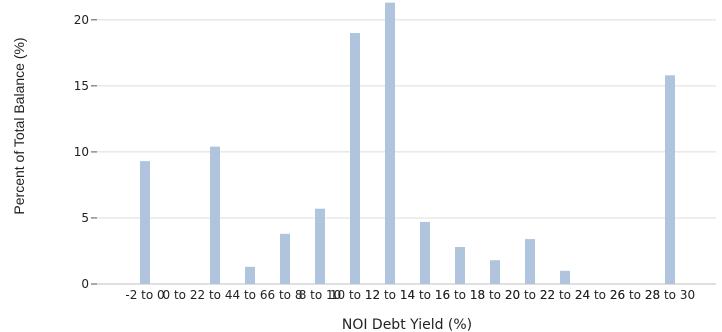  I want to click on x-tick-label: 8 to 10, so click(320, 295).